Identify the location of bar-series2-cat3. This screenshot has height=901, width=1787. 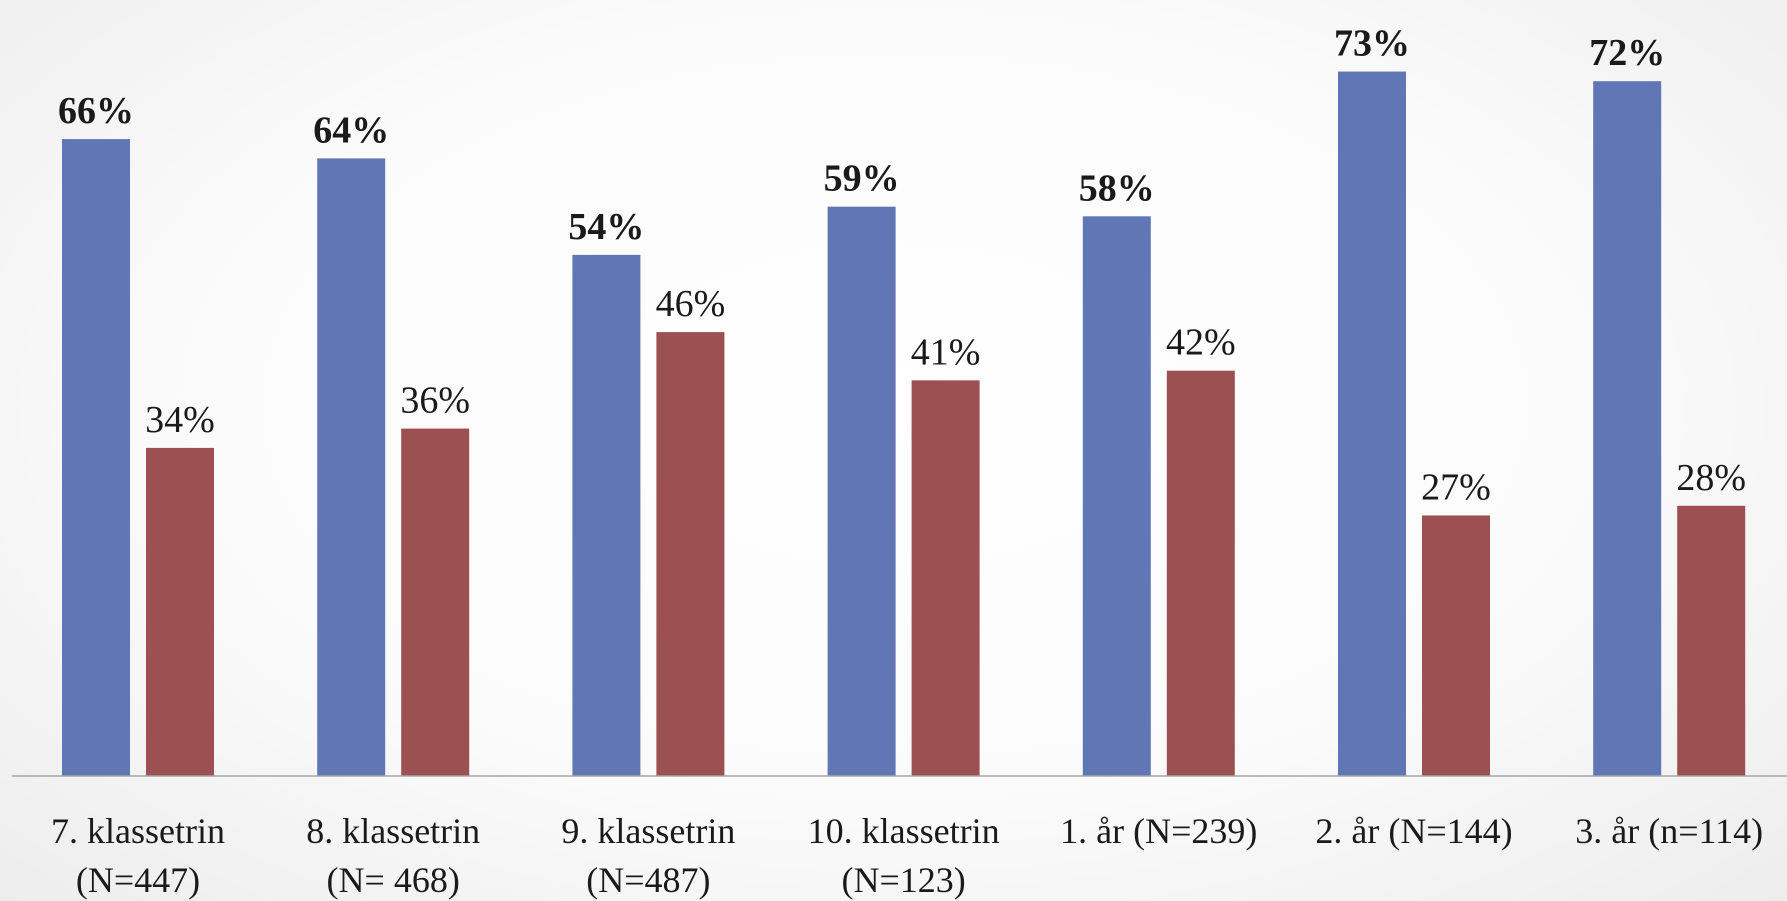
(690, 554).